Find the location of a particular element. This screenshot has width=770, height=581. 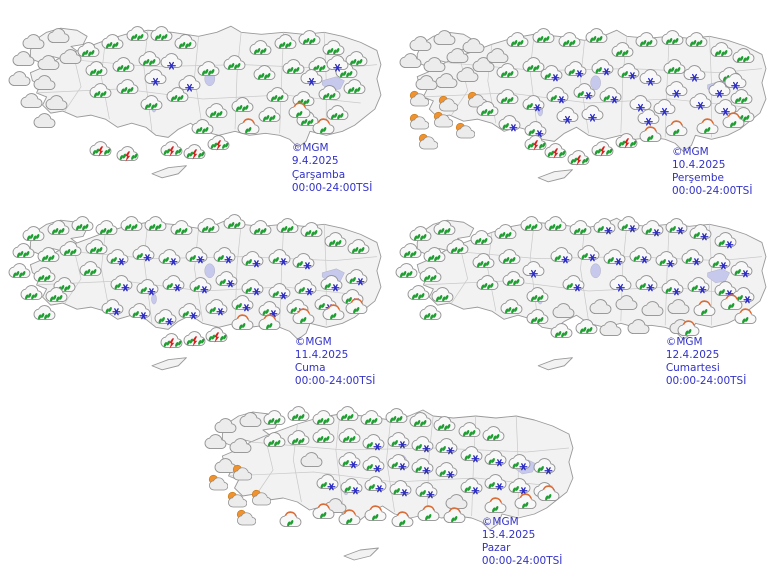

caption-date: 11.4.2025 is located at coordinates (321, 355).